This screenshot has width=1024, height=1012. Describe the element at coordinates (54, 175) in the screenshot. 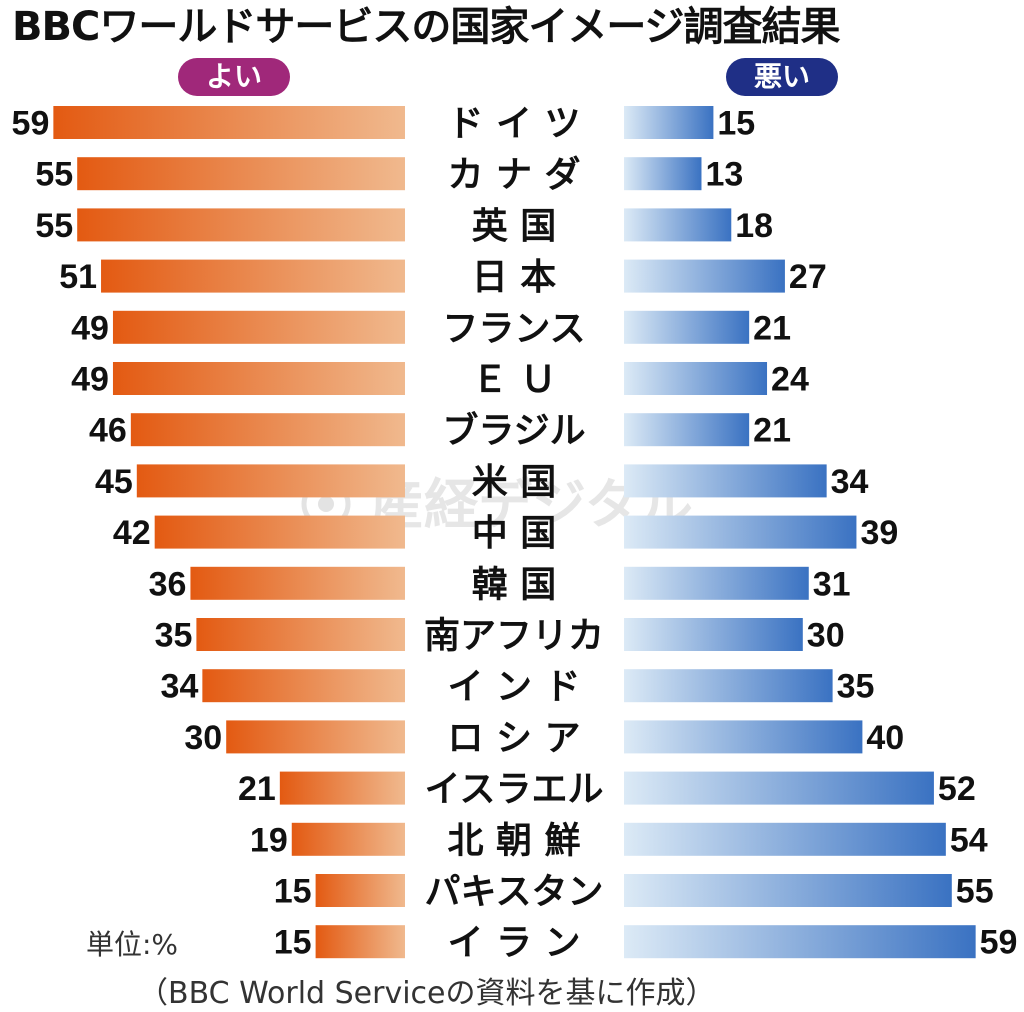

I see `value-label-good-1: 55` at that location.